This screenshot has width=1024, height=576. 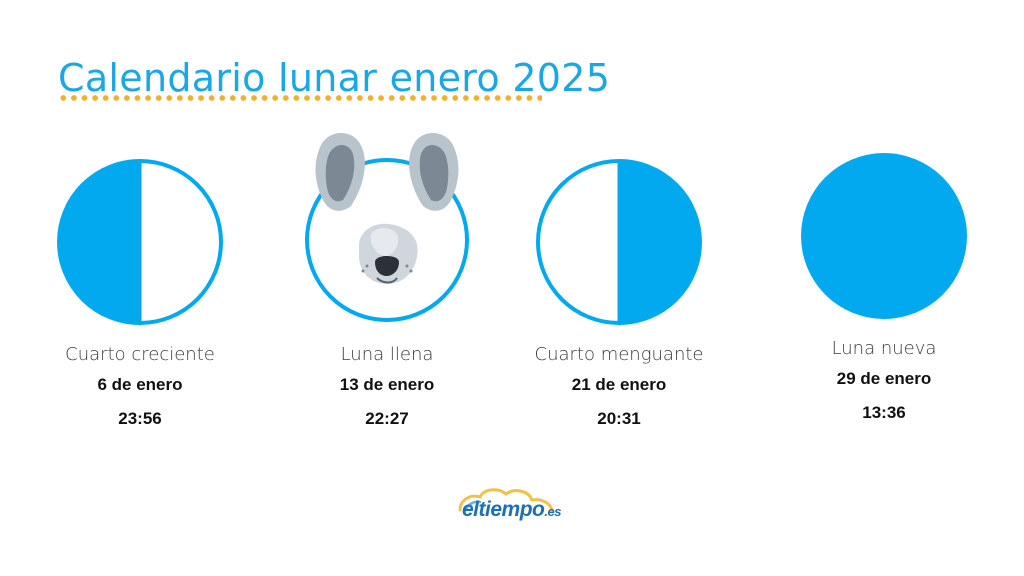 I want to click on phase-date: 29 de enero, so click(x=884, y=378).